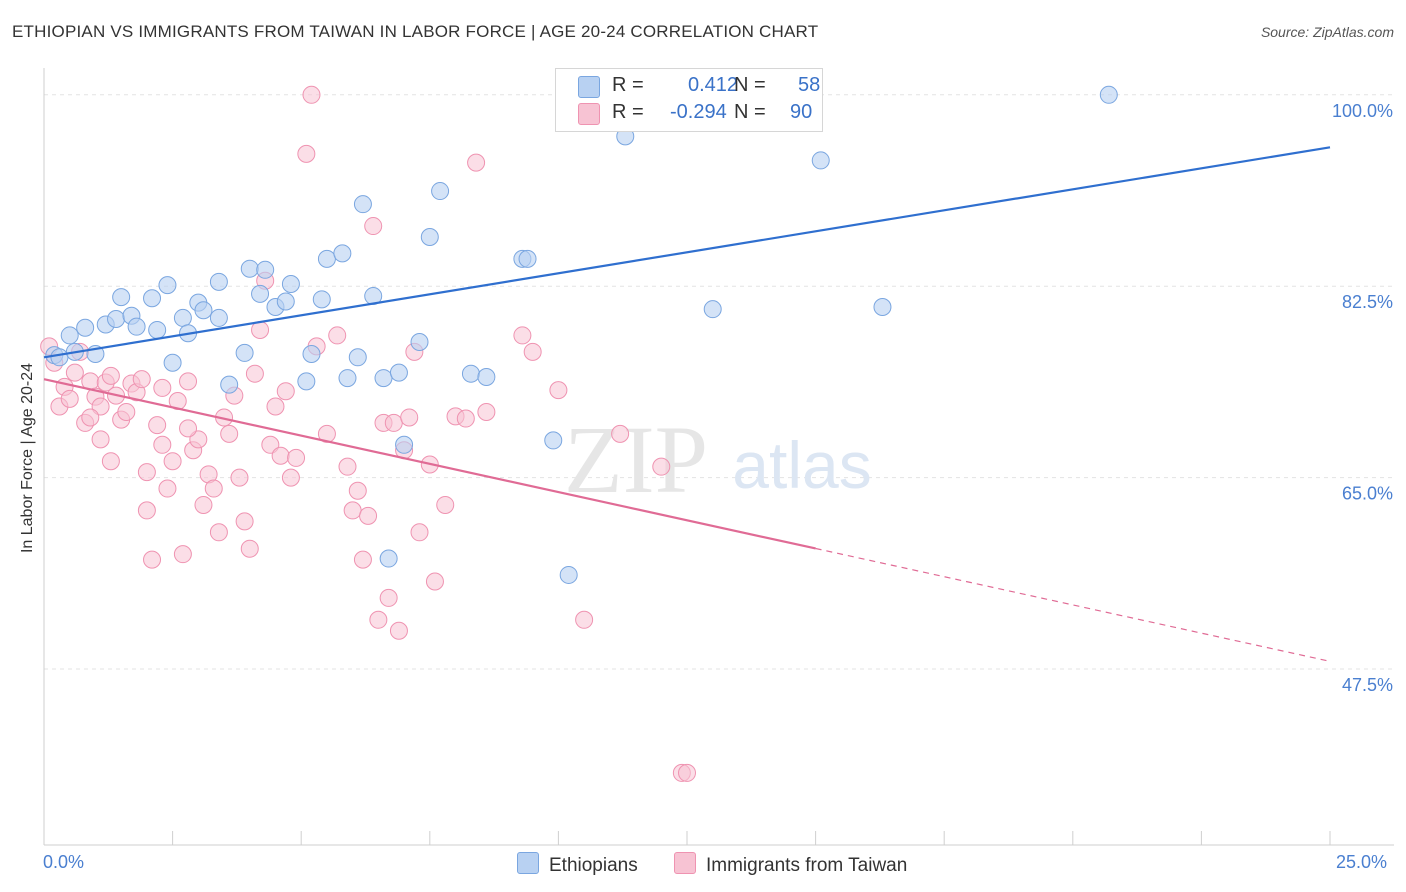 This screenshot has width=1406, height=892. What do you see at coordinates (636, 459) in the screenshot?
I see `watermark-zip: ZIP` at bounding box center [636, 459].